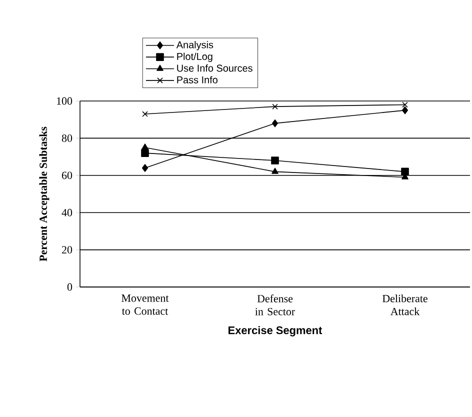 The image size is (472, 417). I want to click on y-tick-label: 20, so click(67, 250).